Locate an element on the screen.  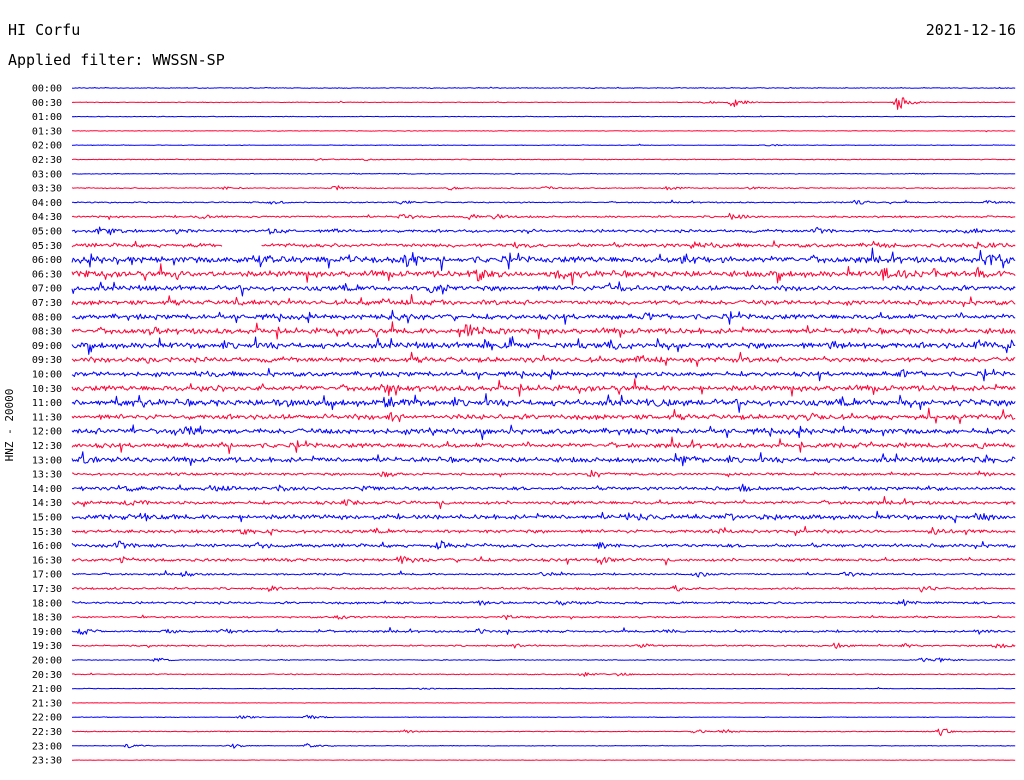
time-label: 14:00 is located at coordinates (47, 489).